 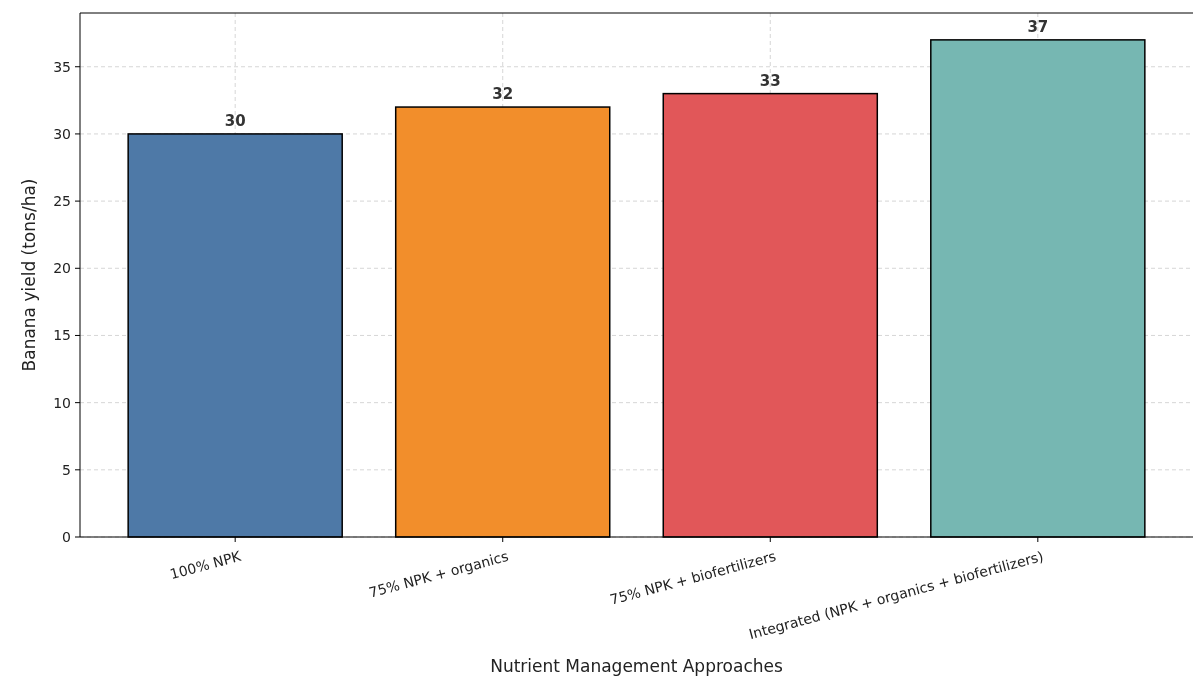 What do you see at coordinates (62, 335) in the screenshot?
I see `y-tick-label: 15` at bounding box center [62, 335].